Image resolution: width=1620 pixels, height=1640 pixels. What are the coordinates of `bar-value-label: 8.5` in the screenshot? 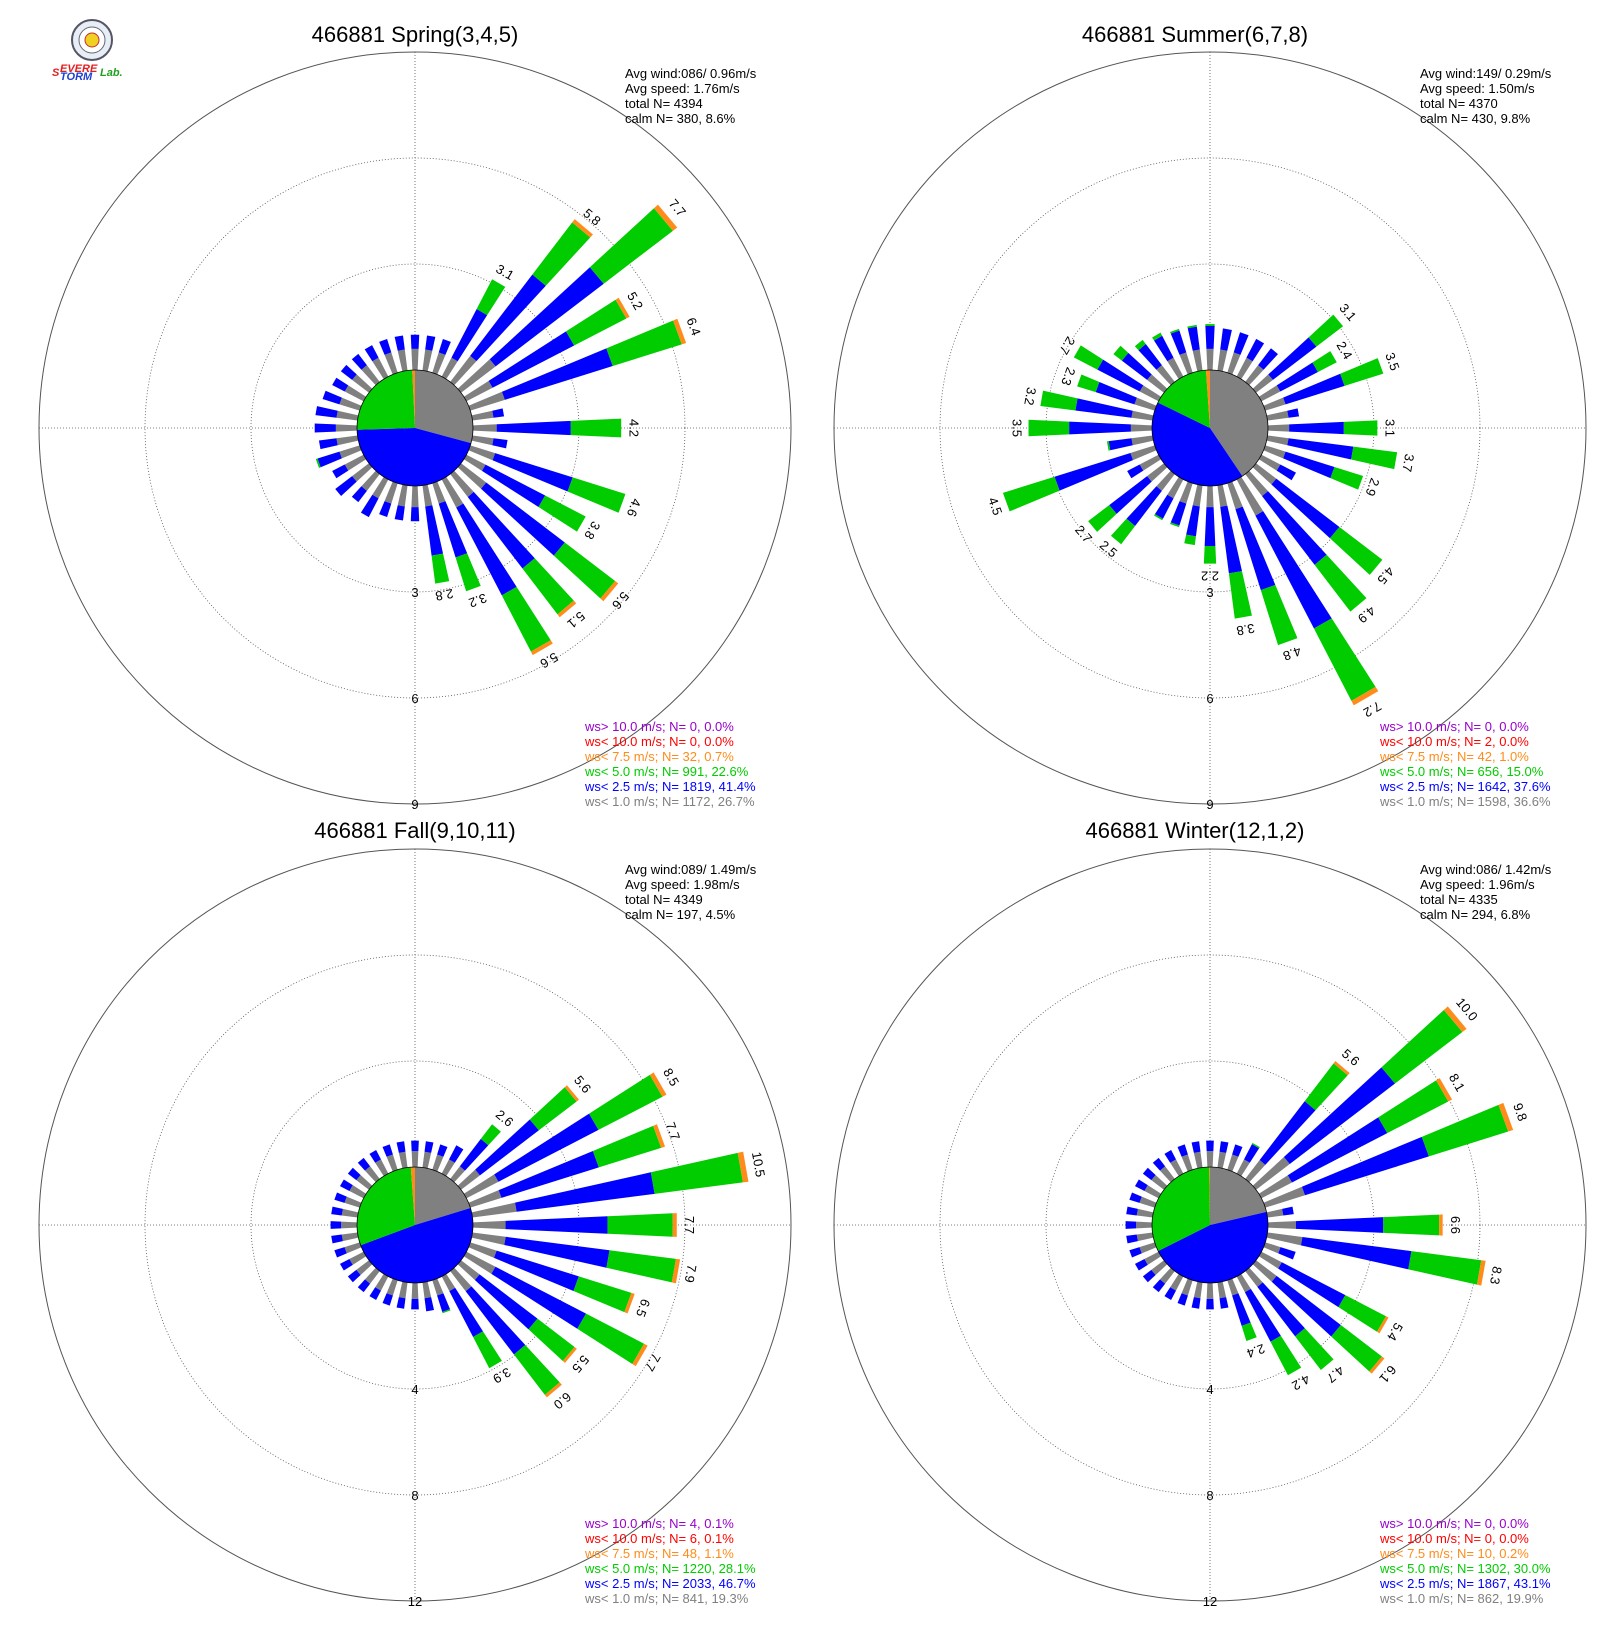 It's located at (671, 1077).